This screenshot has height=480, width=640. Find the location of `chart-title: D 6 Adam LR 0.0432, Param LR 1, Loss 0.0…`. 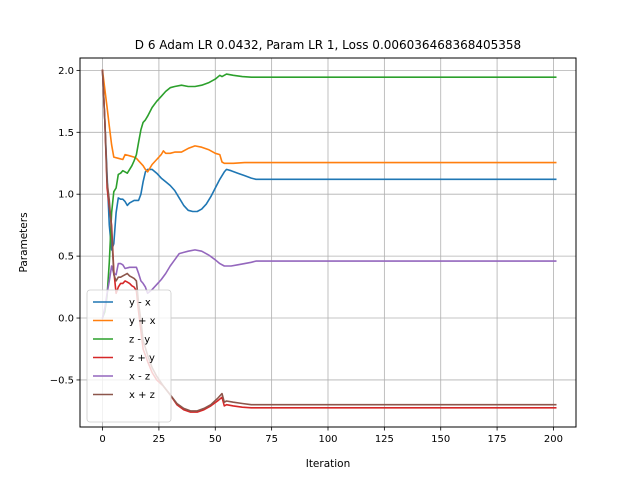

chart-title: D 6 Adam LR 0.0432, Param LR 1, Loss 0.0… is located at coordinates (328, 45).